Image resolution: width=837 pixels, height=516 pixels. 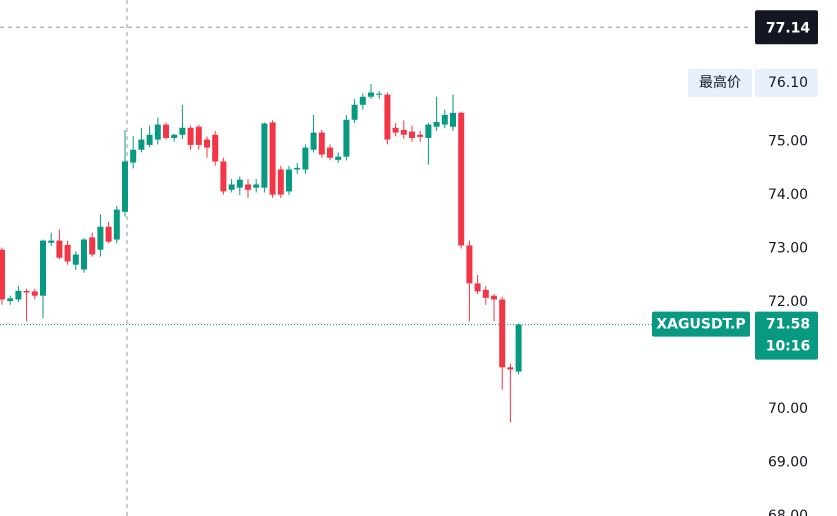 What do you see at coordinates (788, 195) in the screenshot?
I see `y-tick-label: 74.00` at bounding box center [788, 195].